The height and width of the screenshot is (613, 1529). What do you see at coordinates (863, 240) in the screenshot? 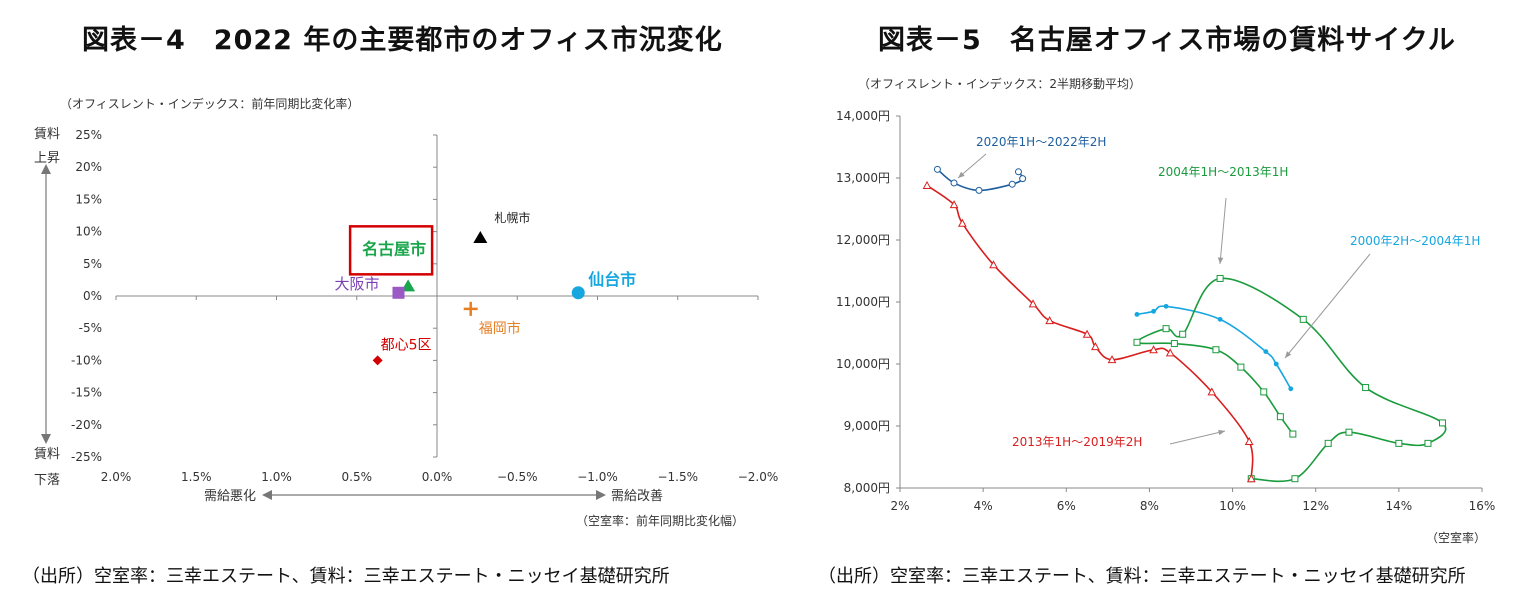
I see `y-tick-label: 12,000円` at bounding box center [863, 240].